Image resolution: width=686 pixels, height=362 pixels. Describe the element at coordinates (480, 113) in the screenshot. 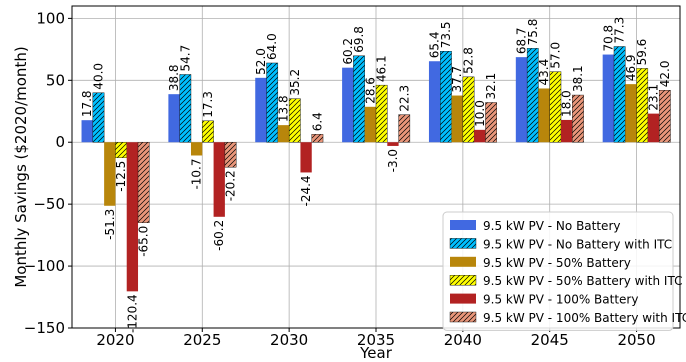

I see `data-label: 10.0` at that location.